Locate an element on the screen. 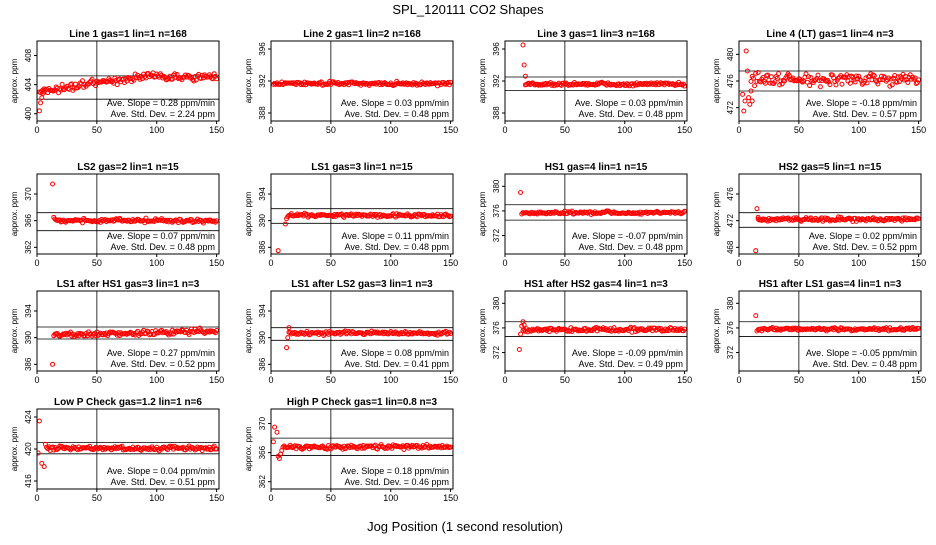  y-tick-label: 468 is located at coordinates (730, 247).